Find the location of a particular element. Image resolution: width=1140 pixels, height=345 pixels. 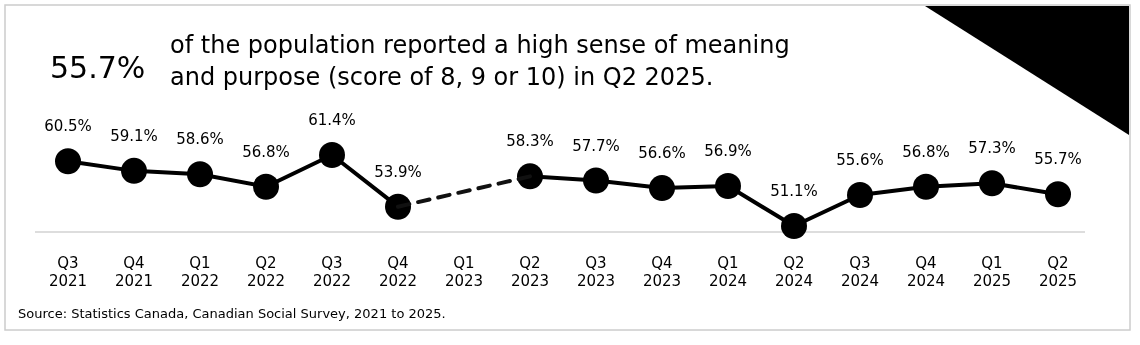

x-tick-label: Q1 2024 is located at coordinates (728, 272).